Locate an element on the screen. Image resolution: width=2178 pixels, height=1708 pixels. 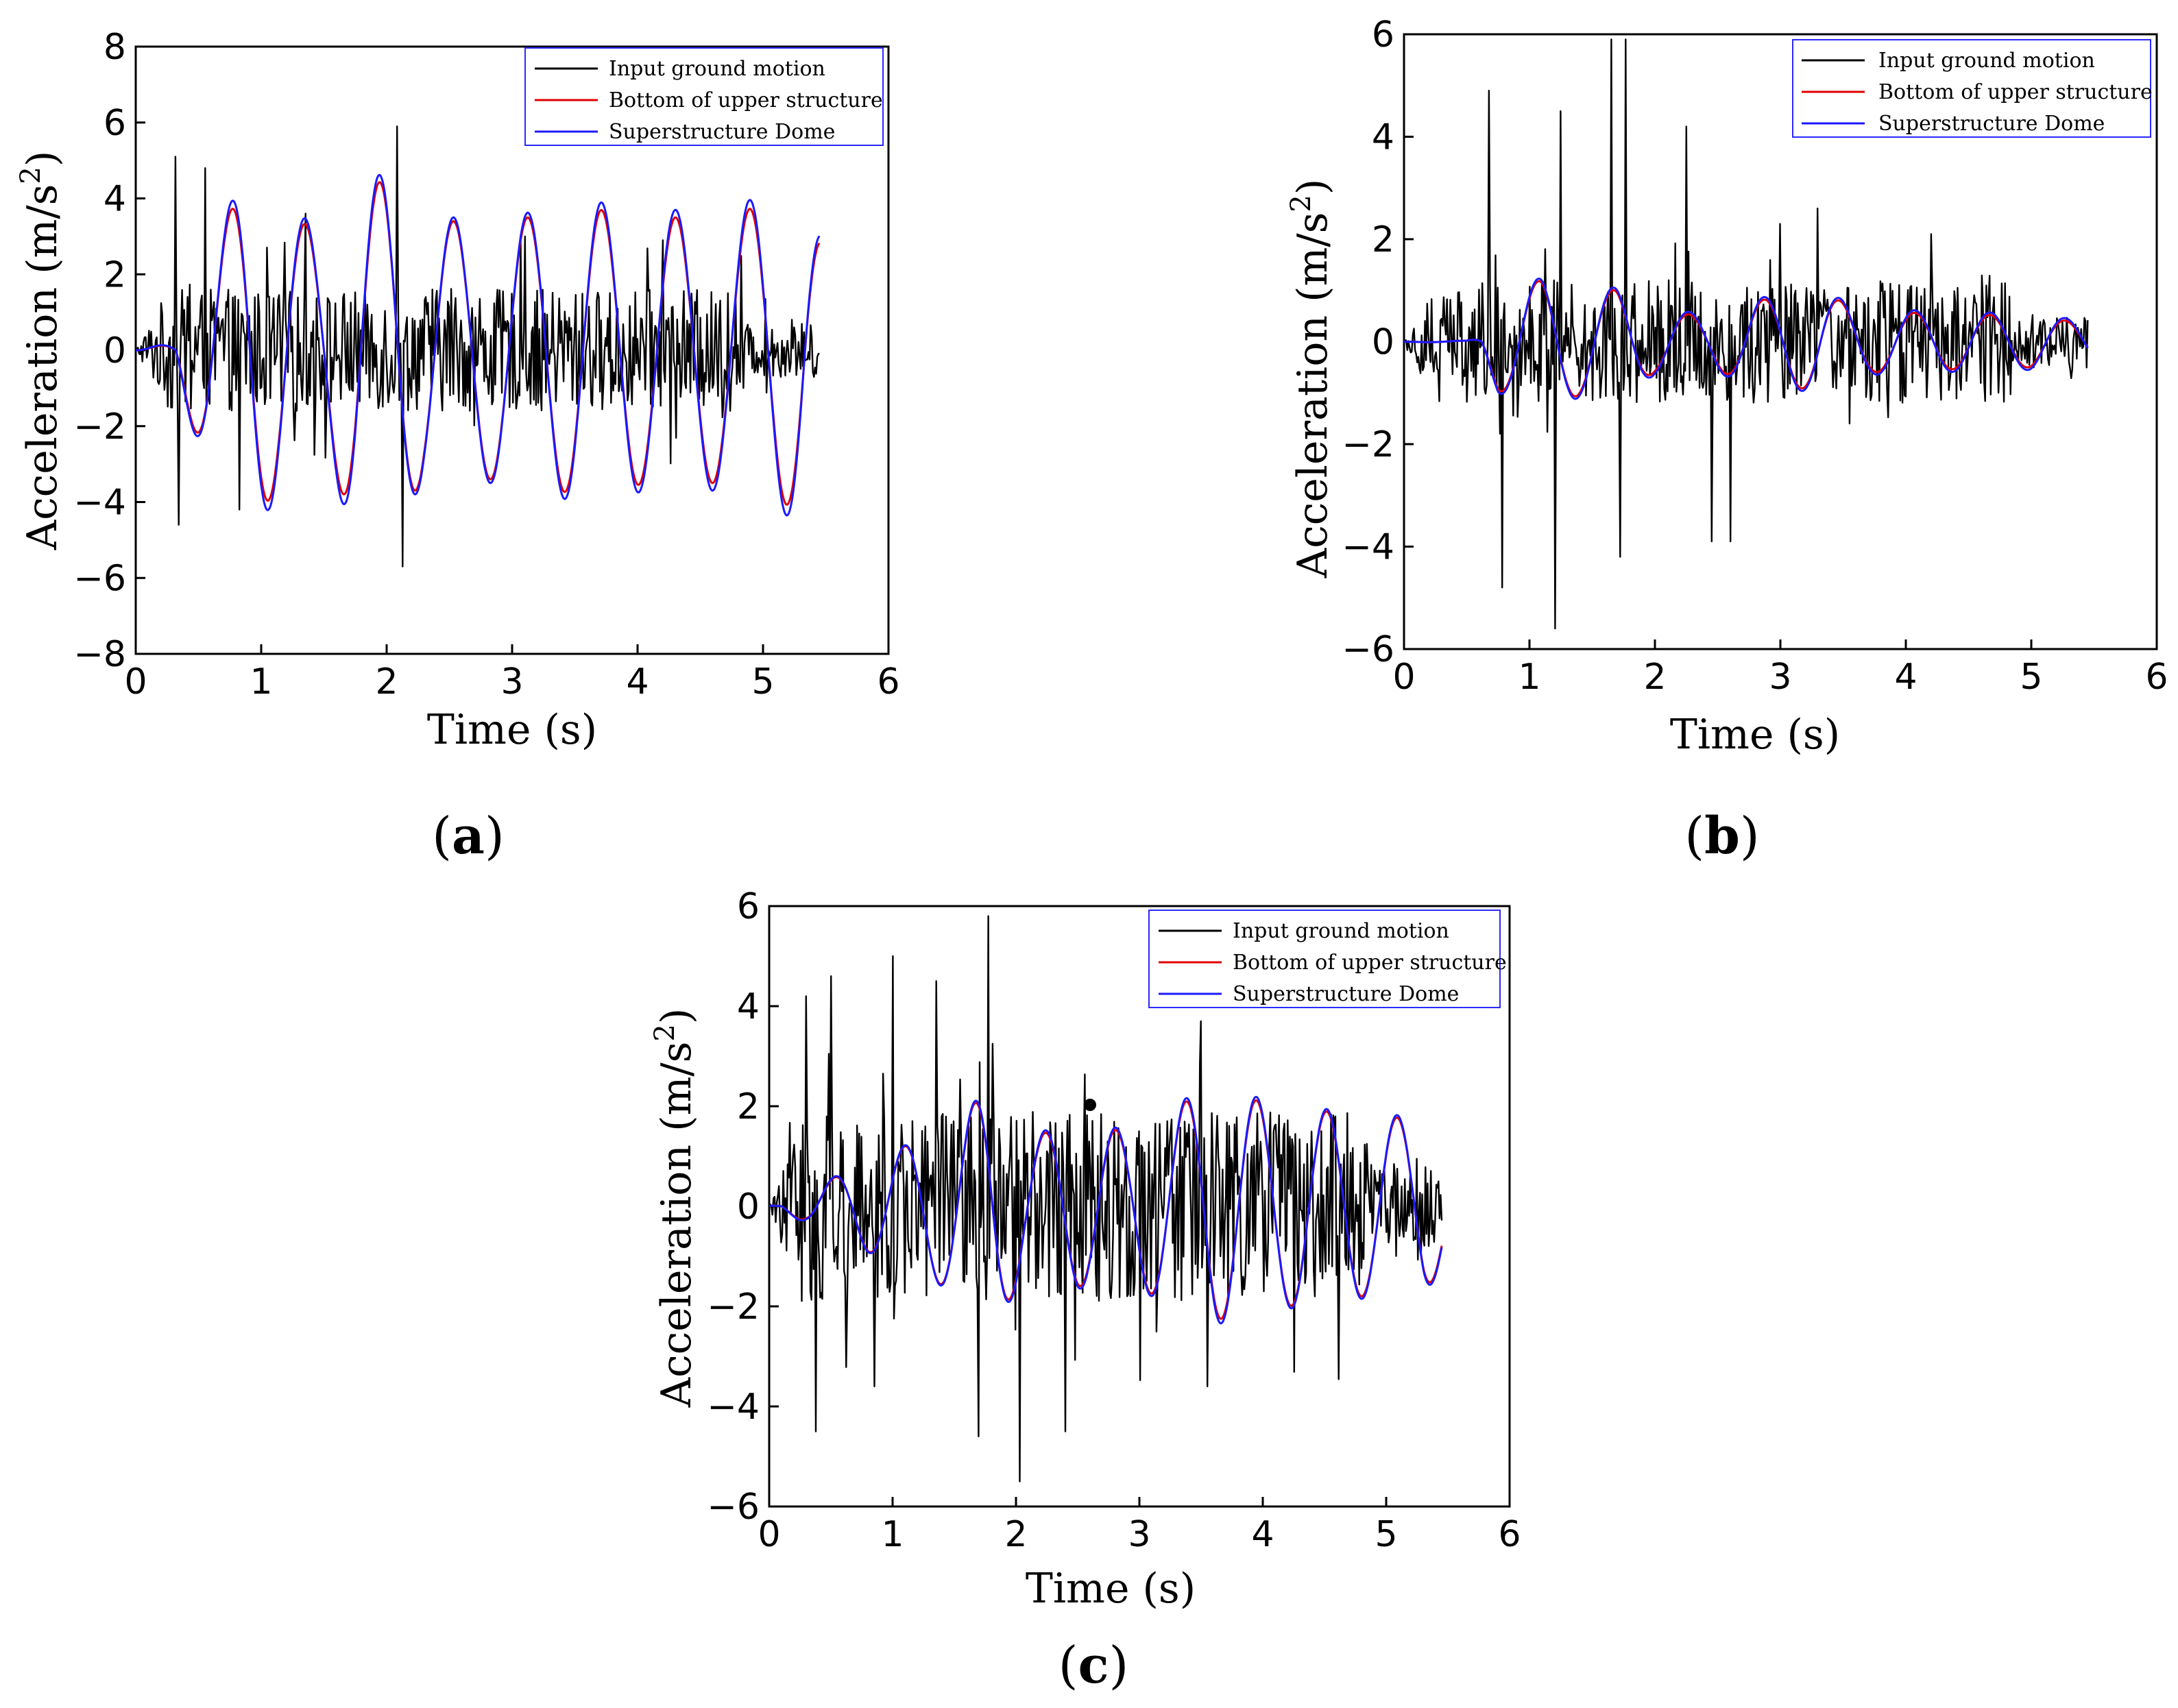
marker-dot is located at coordinates (1090, 1105).